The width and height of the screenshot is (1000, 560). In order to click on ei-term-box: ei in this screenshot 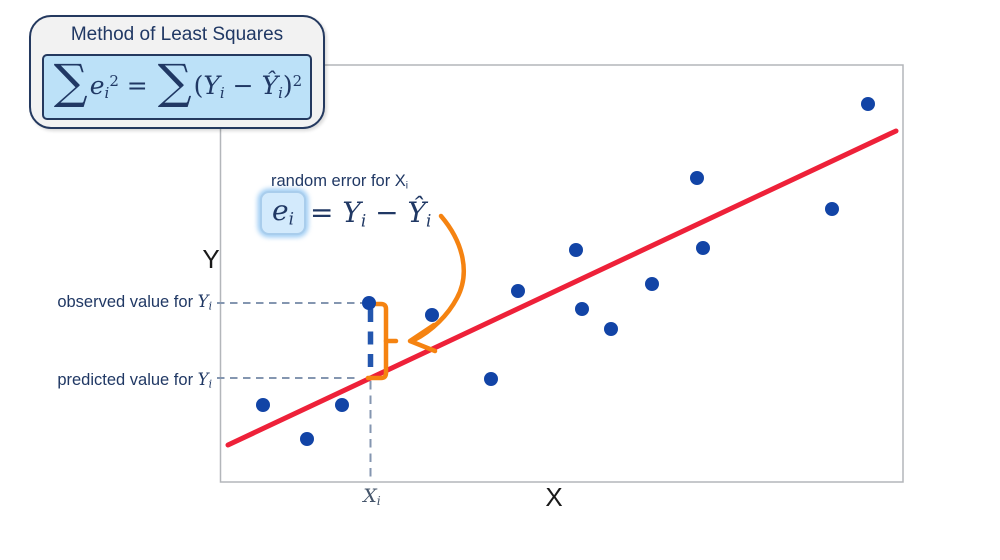, I will do `click(283, 213)`.